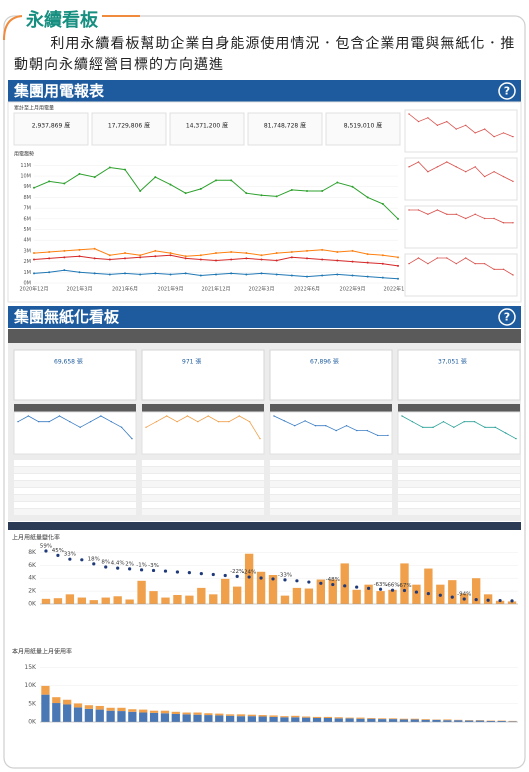 This screenshot has height=772, width=529. I want to click on y-tick-label: 0M, so click(28, 284).